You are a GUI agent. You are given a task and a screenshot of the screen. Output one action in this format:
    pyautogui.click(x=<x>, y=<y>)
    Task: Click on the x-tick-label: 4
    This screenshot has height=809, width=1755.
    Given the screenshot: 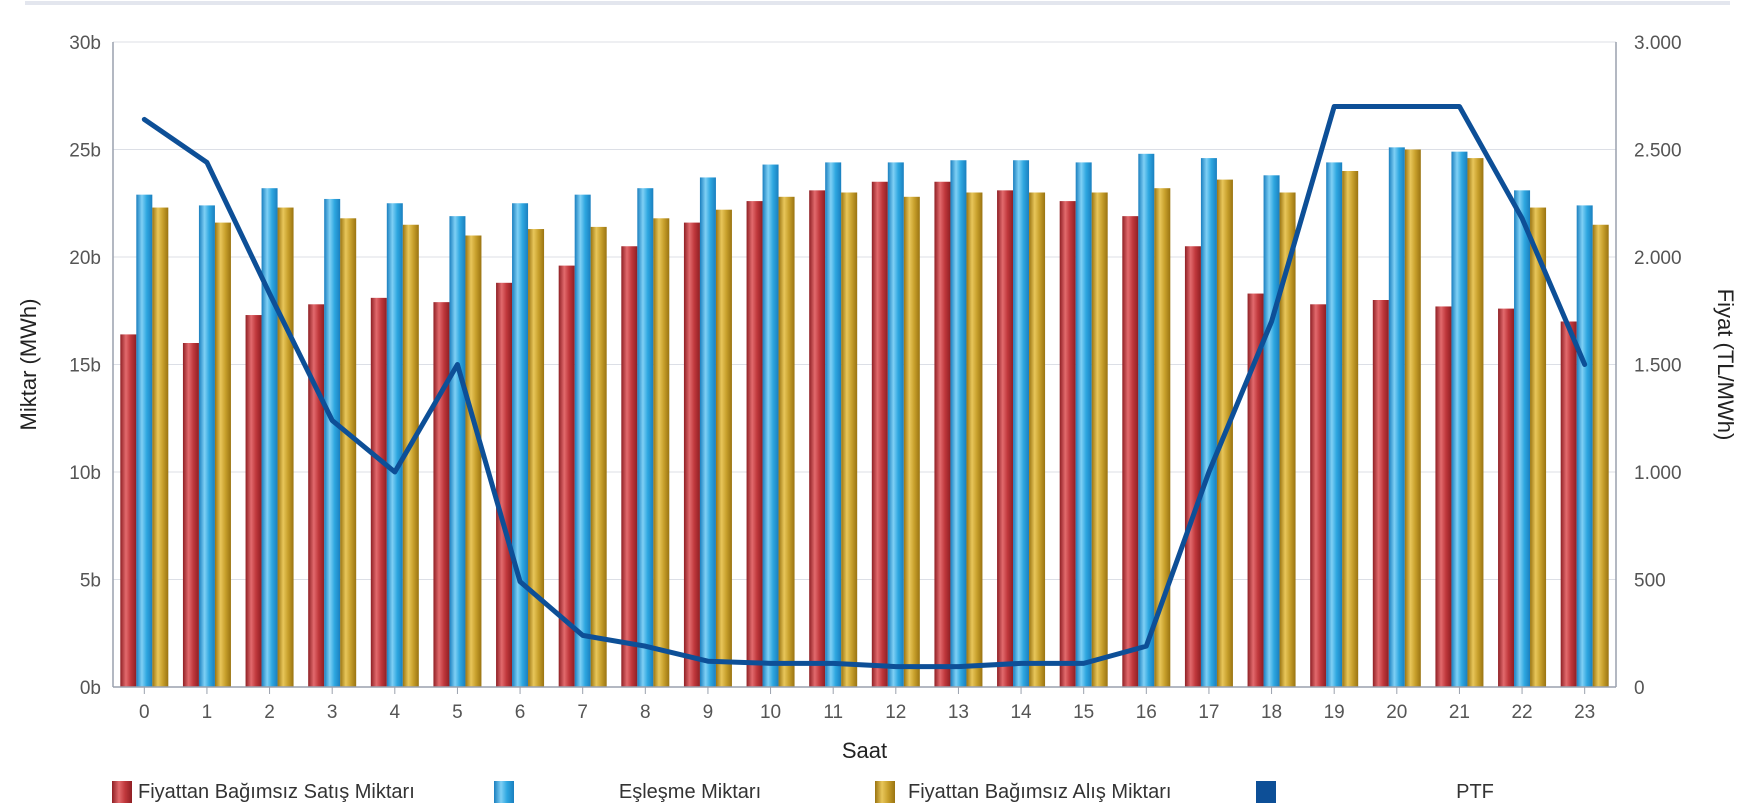 What is the action you would take?
    pyautogui.click(x=395, y=712)
    